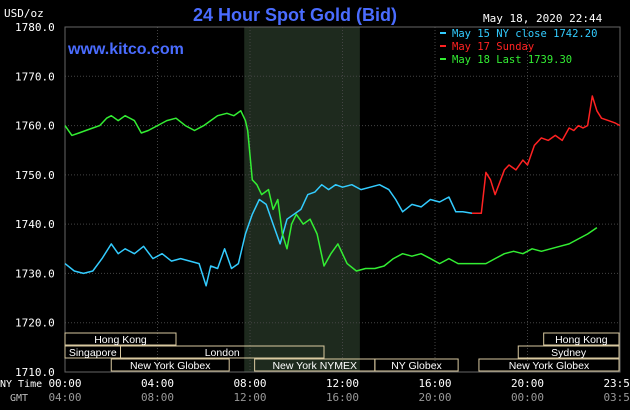  I want to click on unit-label: USD/oz, so click(24, 13).